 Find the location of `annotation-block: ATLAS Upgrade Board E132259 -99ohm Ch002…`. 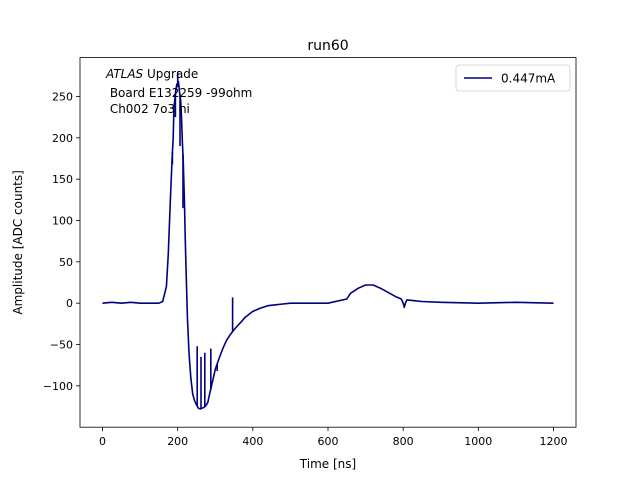

annotation-block: ATLAS Upgrade Board E132259 -99ohm Ch002… is located at coordinates (178, 91).